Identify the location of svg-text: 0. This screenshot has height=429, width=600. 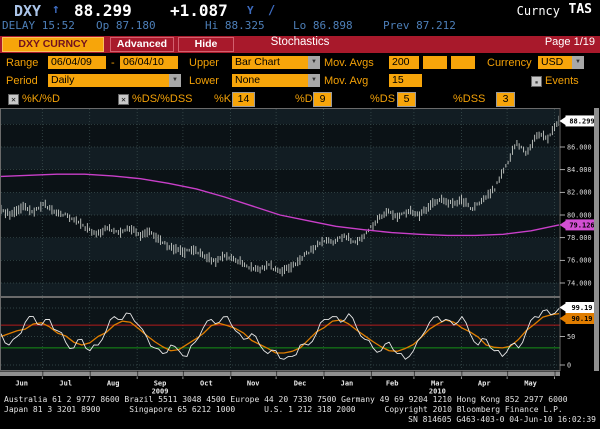
(569, 365).